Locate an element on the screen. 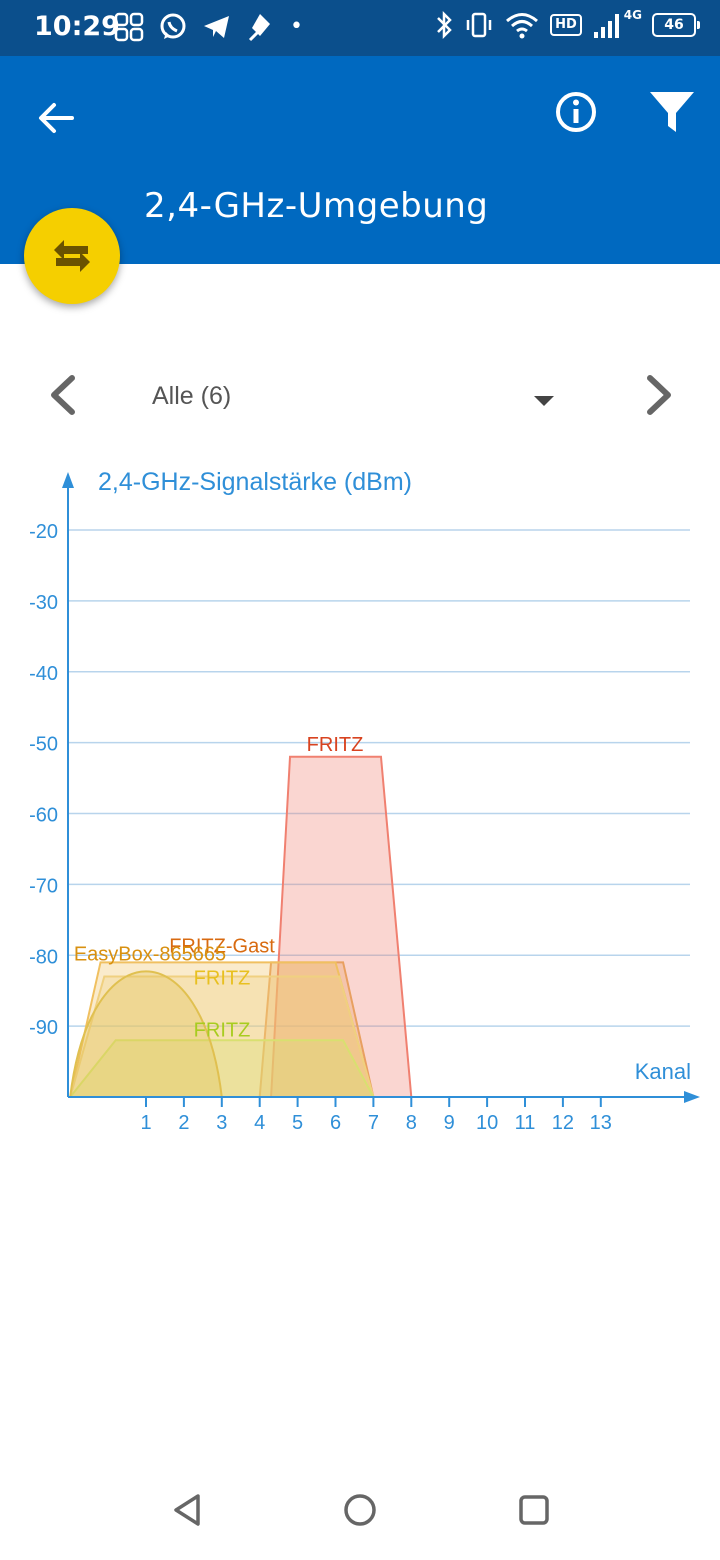 This screenshot has width=720, height=1560. pen-icon is located at coordinates (260, 27).